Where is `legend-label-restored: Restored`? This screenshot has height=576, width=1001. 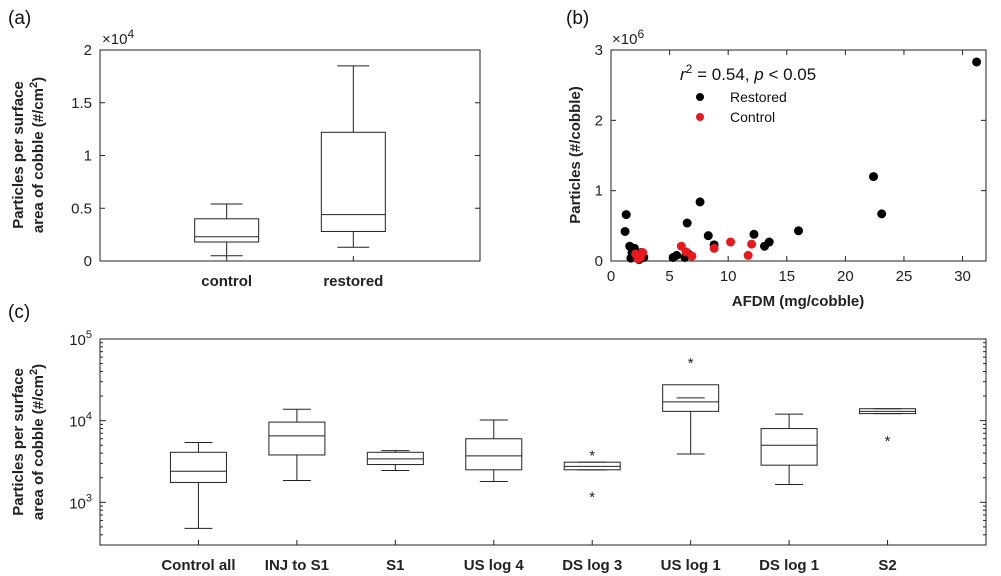 legend-label-restored: Restored is located at coordinates (758, 97).